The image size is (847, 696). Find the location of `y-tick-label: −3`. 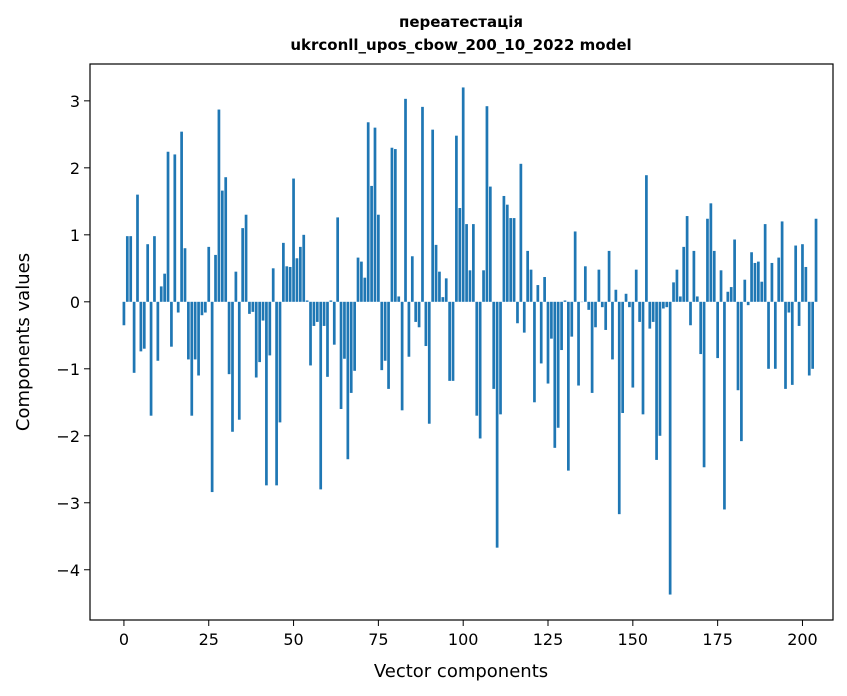

y-tick-label: −3 is located at coordinates (68, 503).